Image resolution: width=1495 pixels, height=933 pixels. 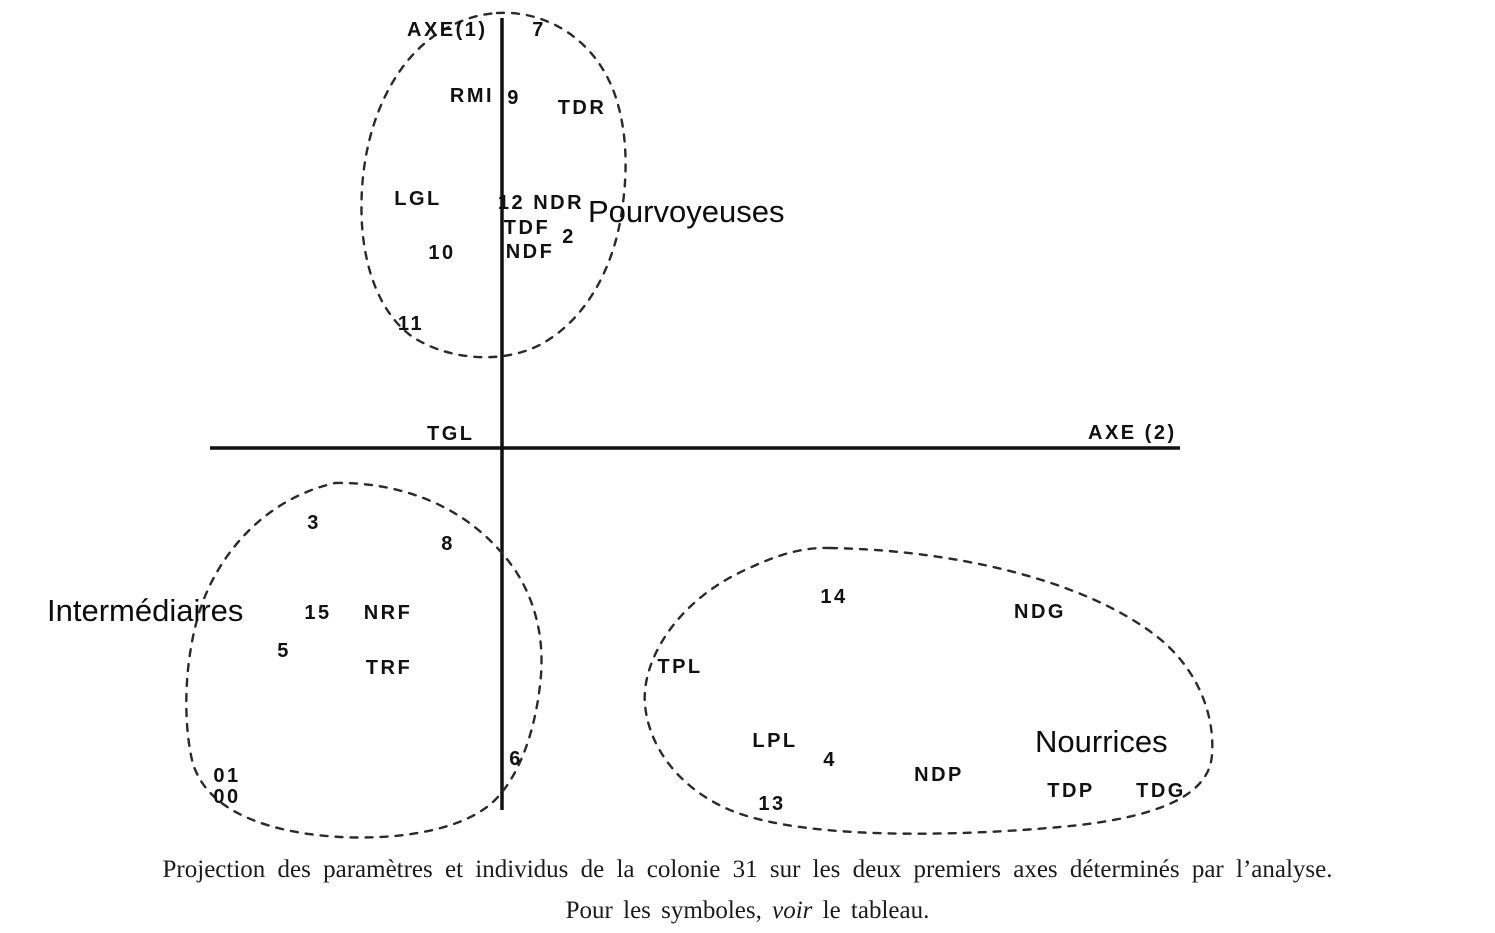 What do you see at coordinates (1101, 741) in the screenshot?
I see `cluster-label-nourrices: Nourrices` at bounding box center [1101, 741].